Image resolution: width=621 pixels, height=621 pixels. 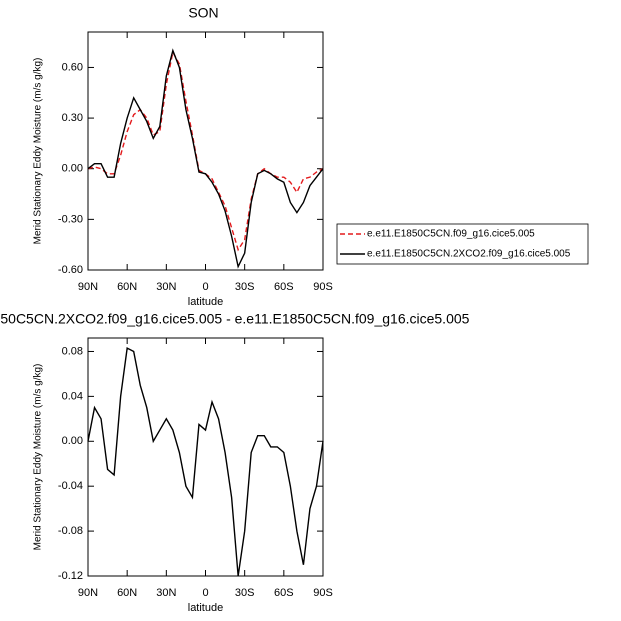 What do you see at coordinates (70, 219) in the screenshot?
I see `y-tick-label: -0.30` at bounding box center [70, 219].